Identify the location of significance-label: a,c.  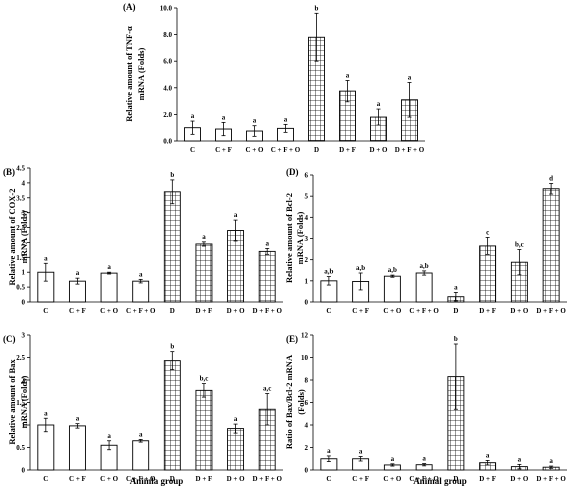
(267, 389).